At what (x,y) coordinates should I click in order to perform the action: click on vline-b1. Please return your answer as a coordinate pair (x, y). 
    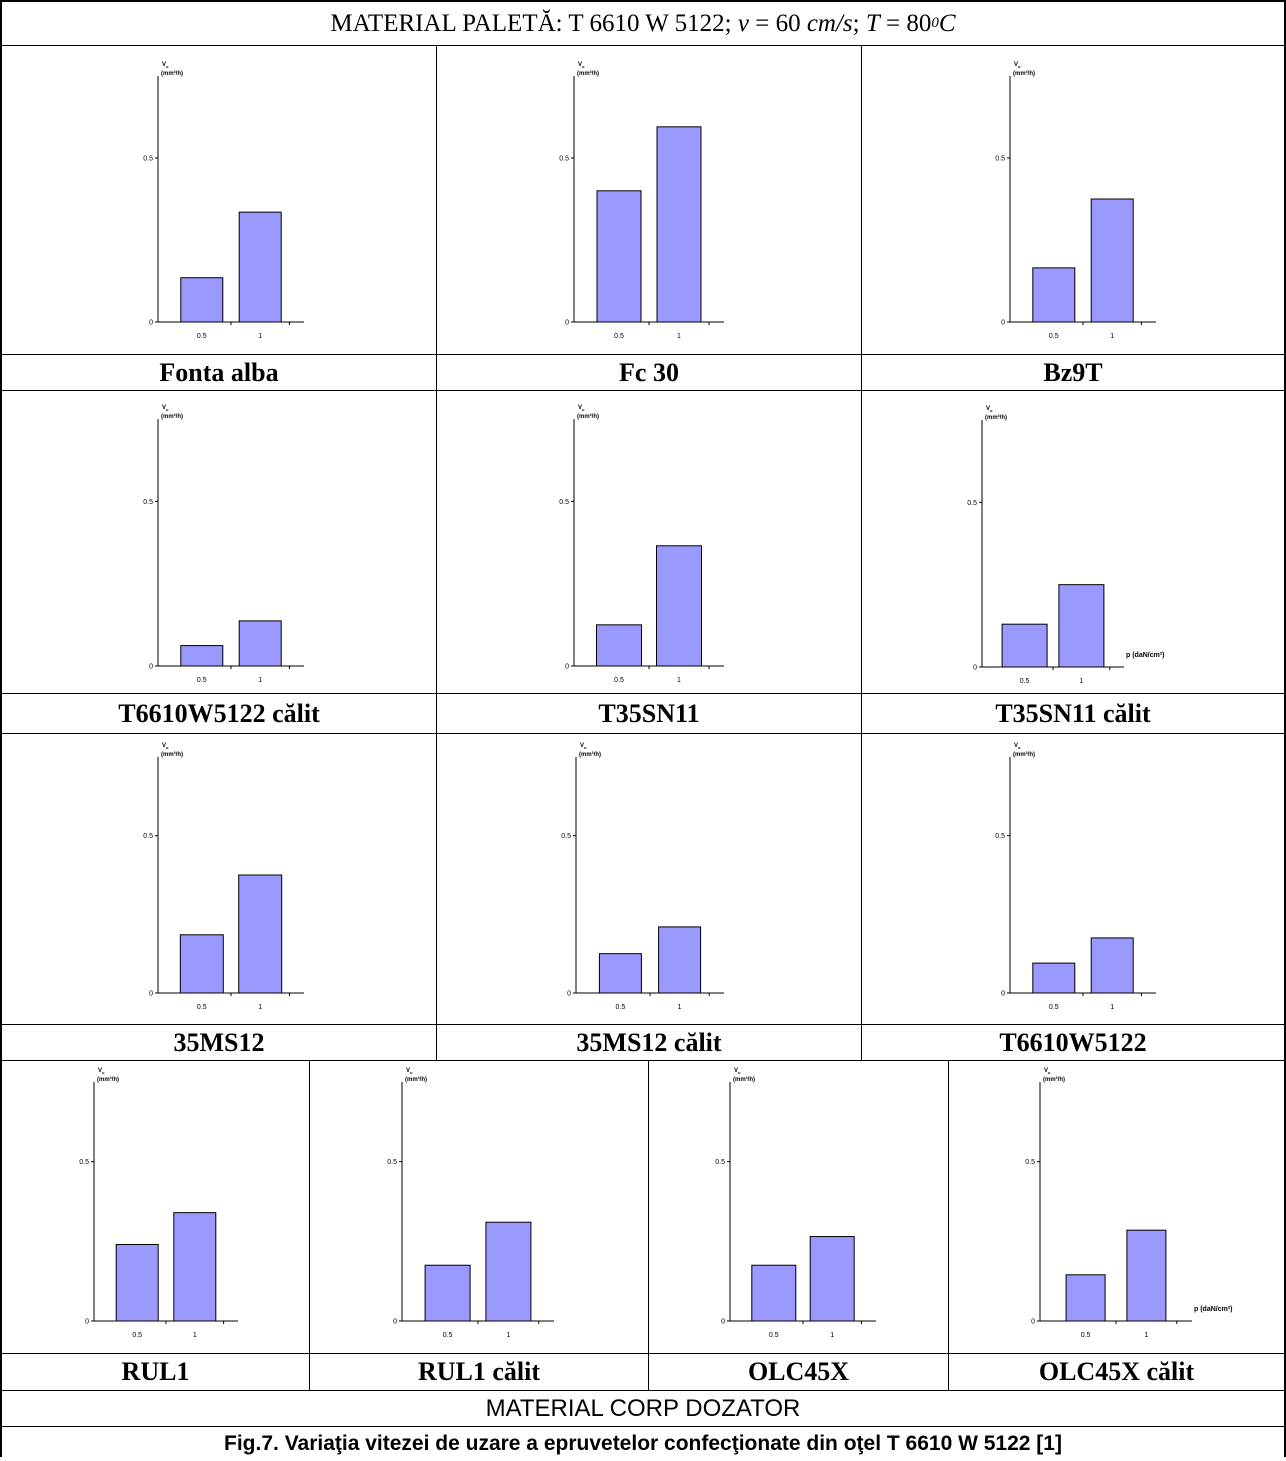
    Looking at the image, I should click on (309, 1225).